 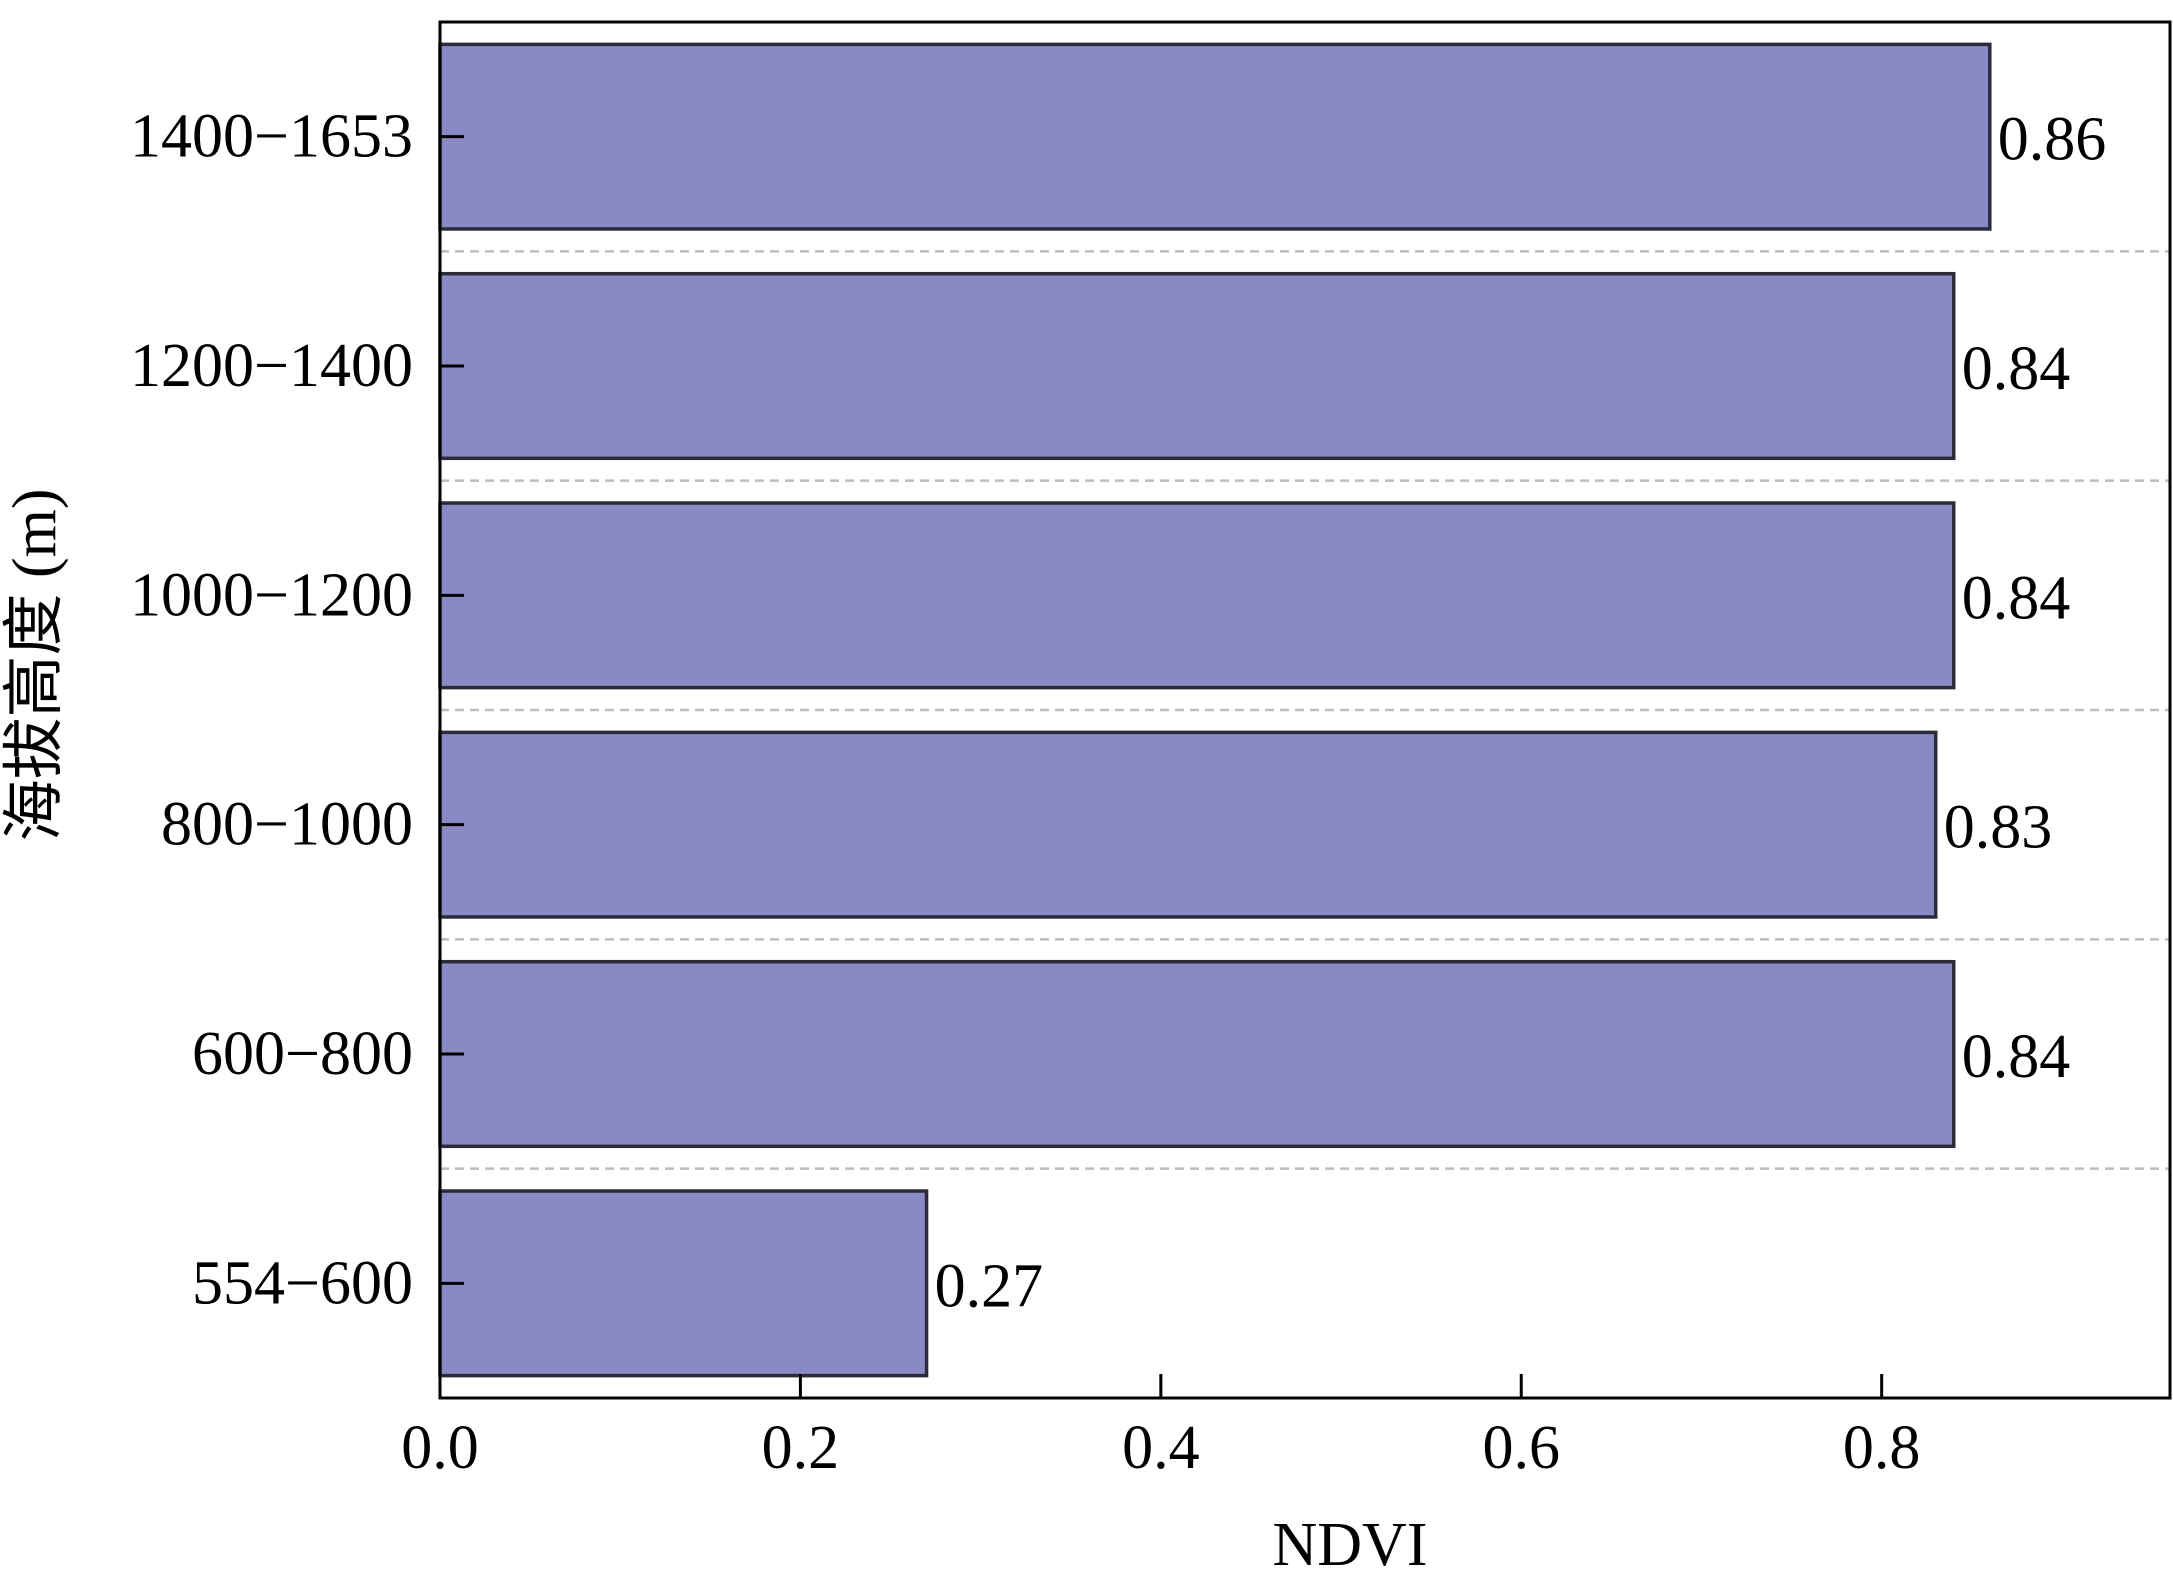 I want to click on y-tick-label: 800−1000, so click(x=287, y=825).